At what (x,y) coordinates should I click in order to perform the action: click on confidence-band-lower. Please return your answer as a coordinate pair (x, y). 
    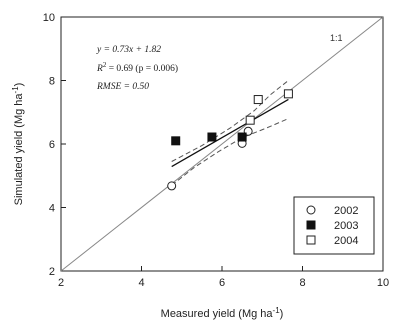
    Looking at the image, I should click on (230, 152).